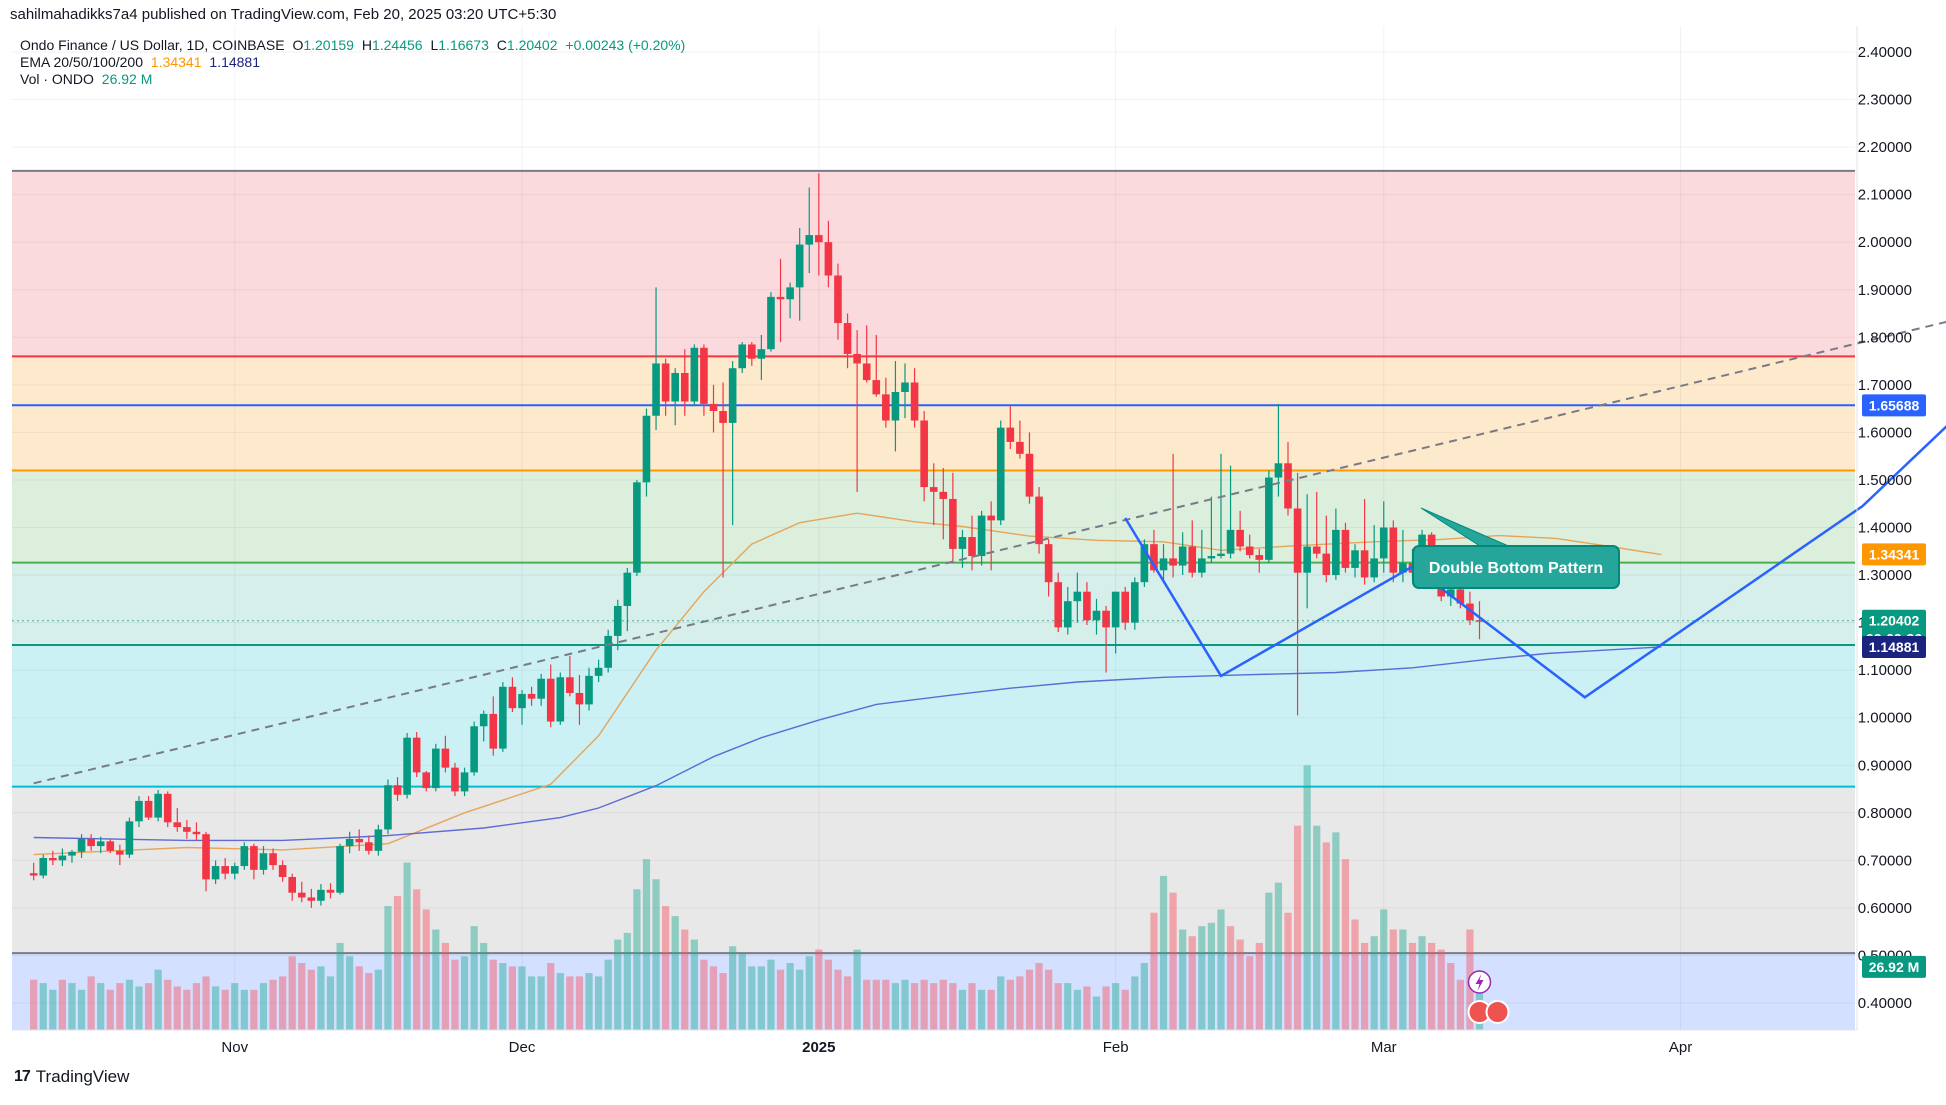 This screenshot has height=1105, width=1946. Describe the element at coordinates (818, 1047) in the screenshot. I see `x-tick-label: 2025` at that location.